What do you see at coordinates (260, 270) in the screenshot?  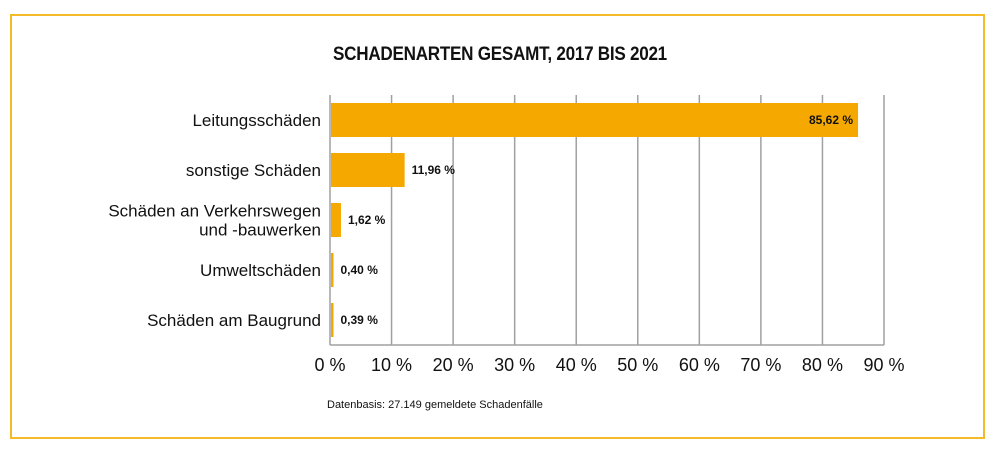 I see `category-label: Umweltschäden` at bounding box center [260, 270].